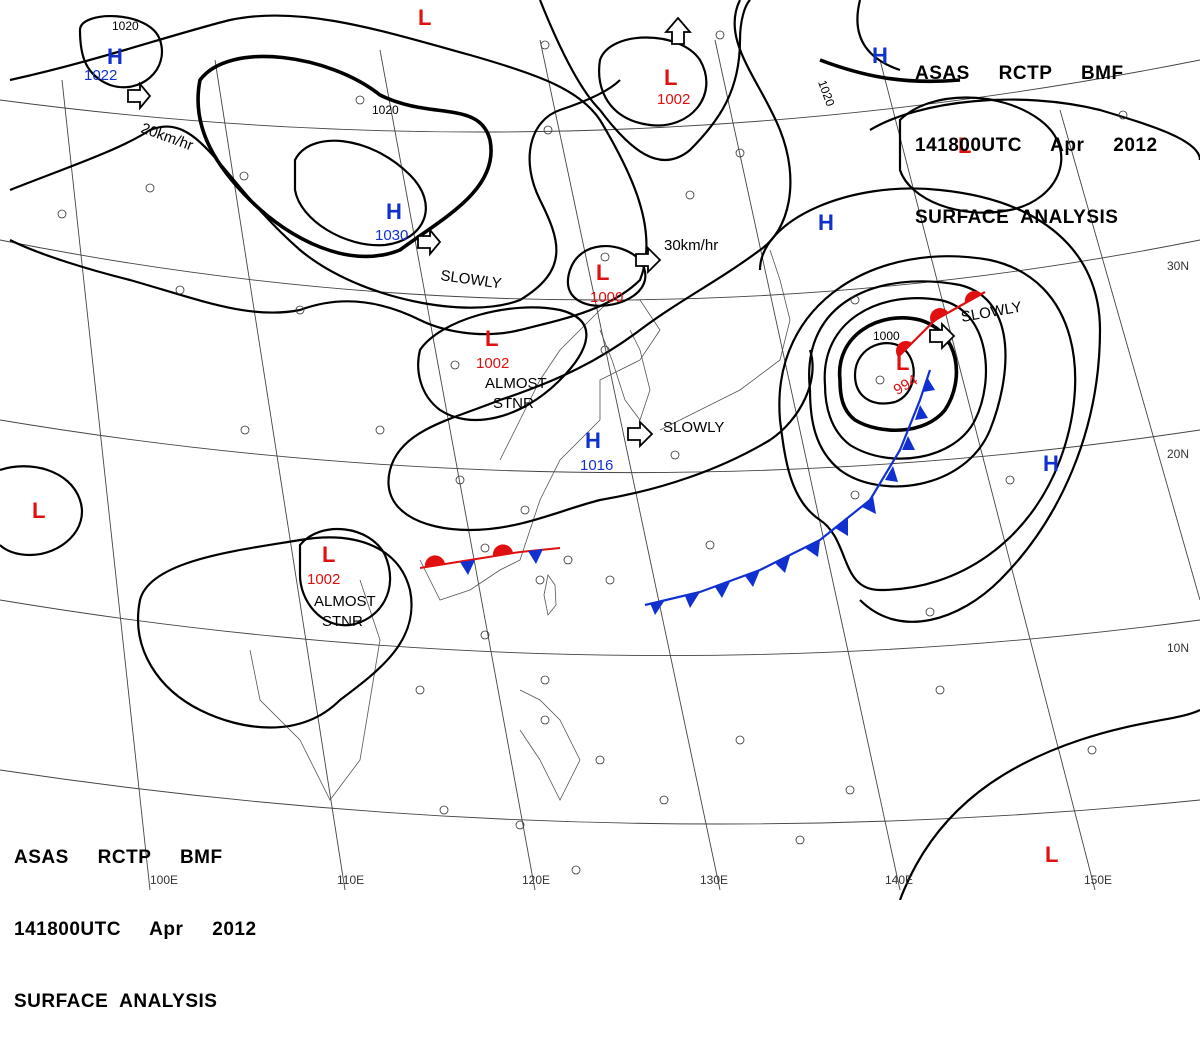 This screenshot has height=1038, width=1200. I want to click on isobar-ne-h, so click(878, 36).